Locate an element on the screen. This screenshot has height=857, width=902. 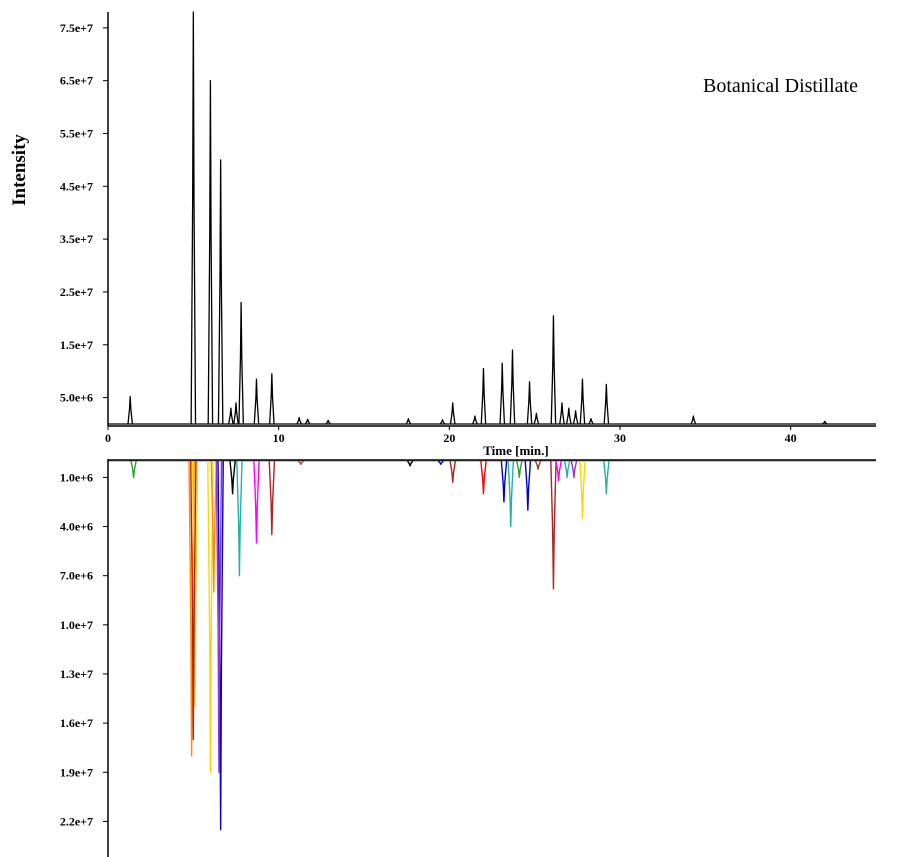
x-tick-label: 10 is located at coordinates (279, 438).